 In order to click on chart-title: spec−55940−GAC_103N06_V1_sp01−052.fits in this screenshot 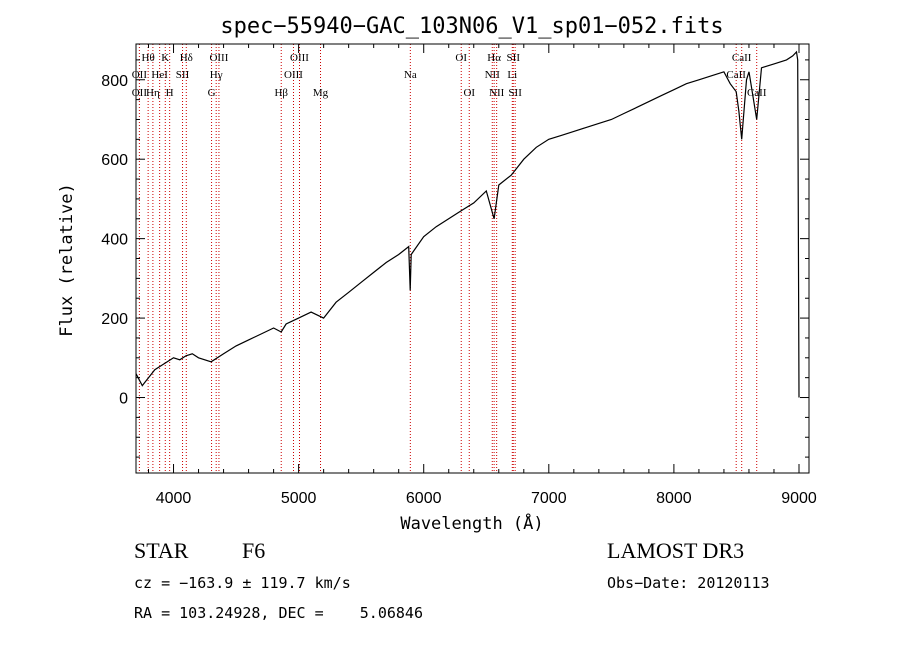, I will do `click(471, 26)`.